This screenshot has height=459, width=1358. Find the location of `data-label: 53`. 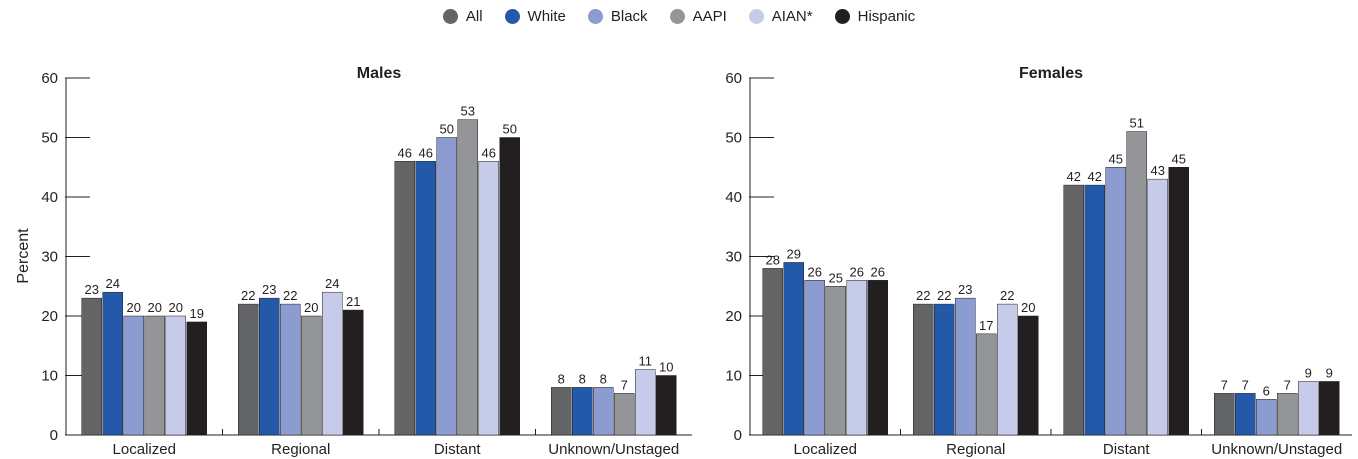

data-label: 53 is located at coordinates (468, 111).